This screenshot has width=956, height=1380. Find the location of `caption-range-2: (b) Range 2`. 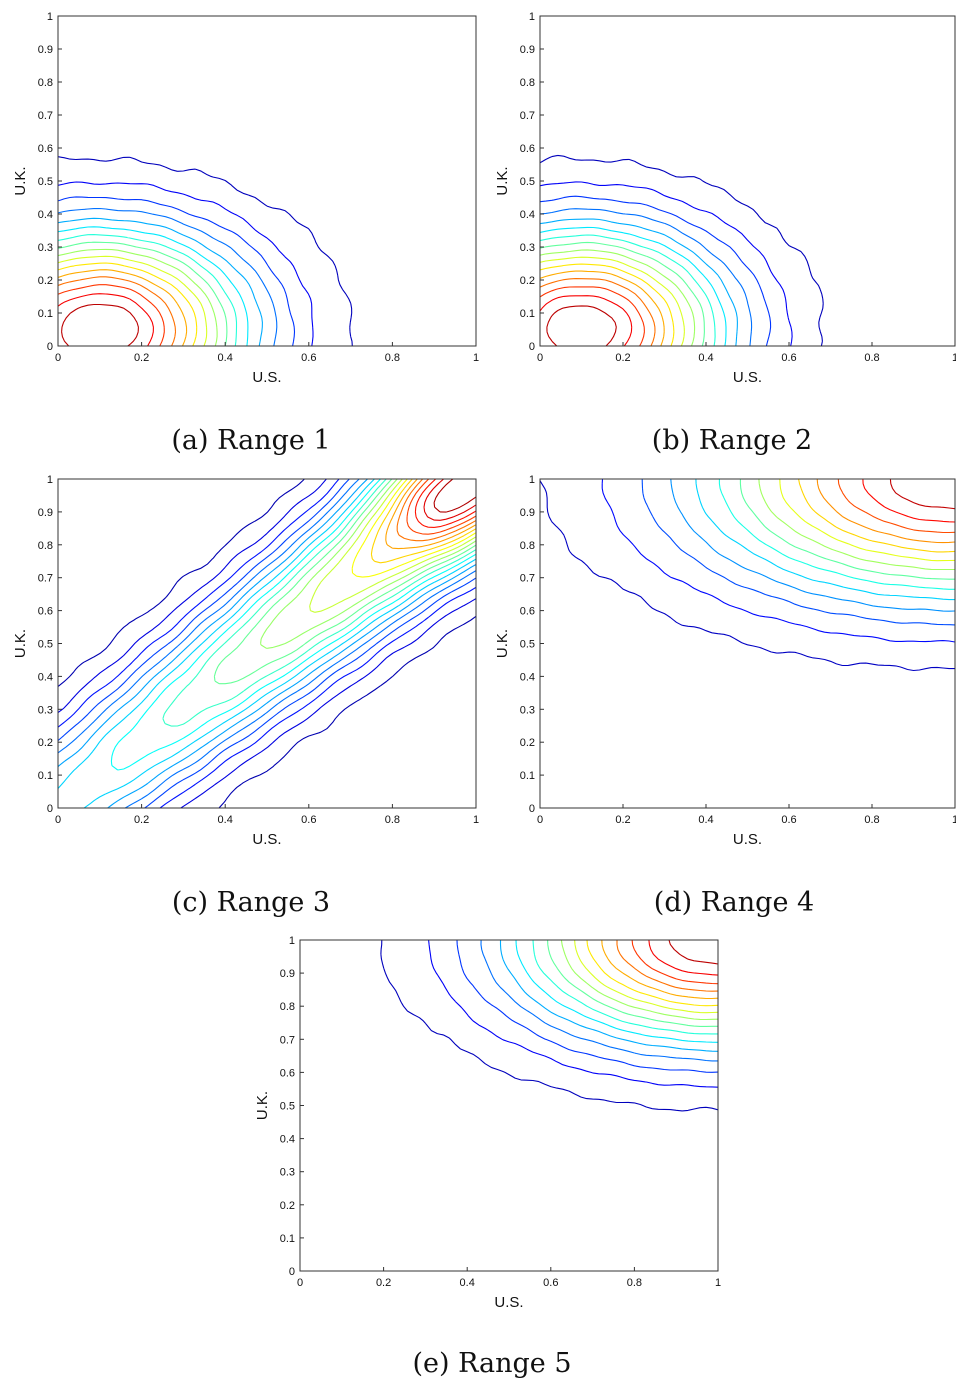

caption-range-2: (b) Range 2 is located at coordinates (732, 440).